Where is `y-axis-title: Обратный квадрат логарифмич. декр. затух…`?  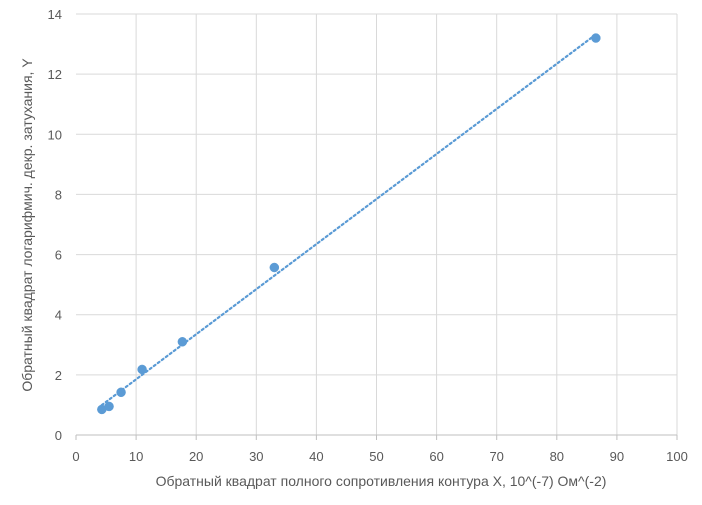
y-axis-title: Обратный квадрат логарифмич. декр. затух… is located at coordinates (27, 225).